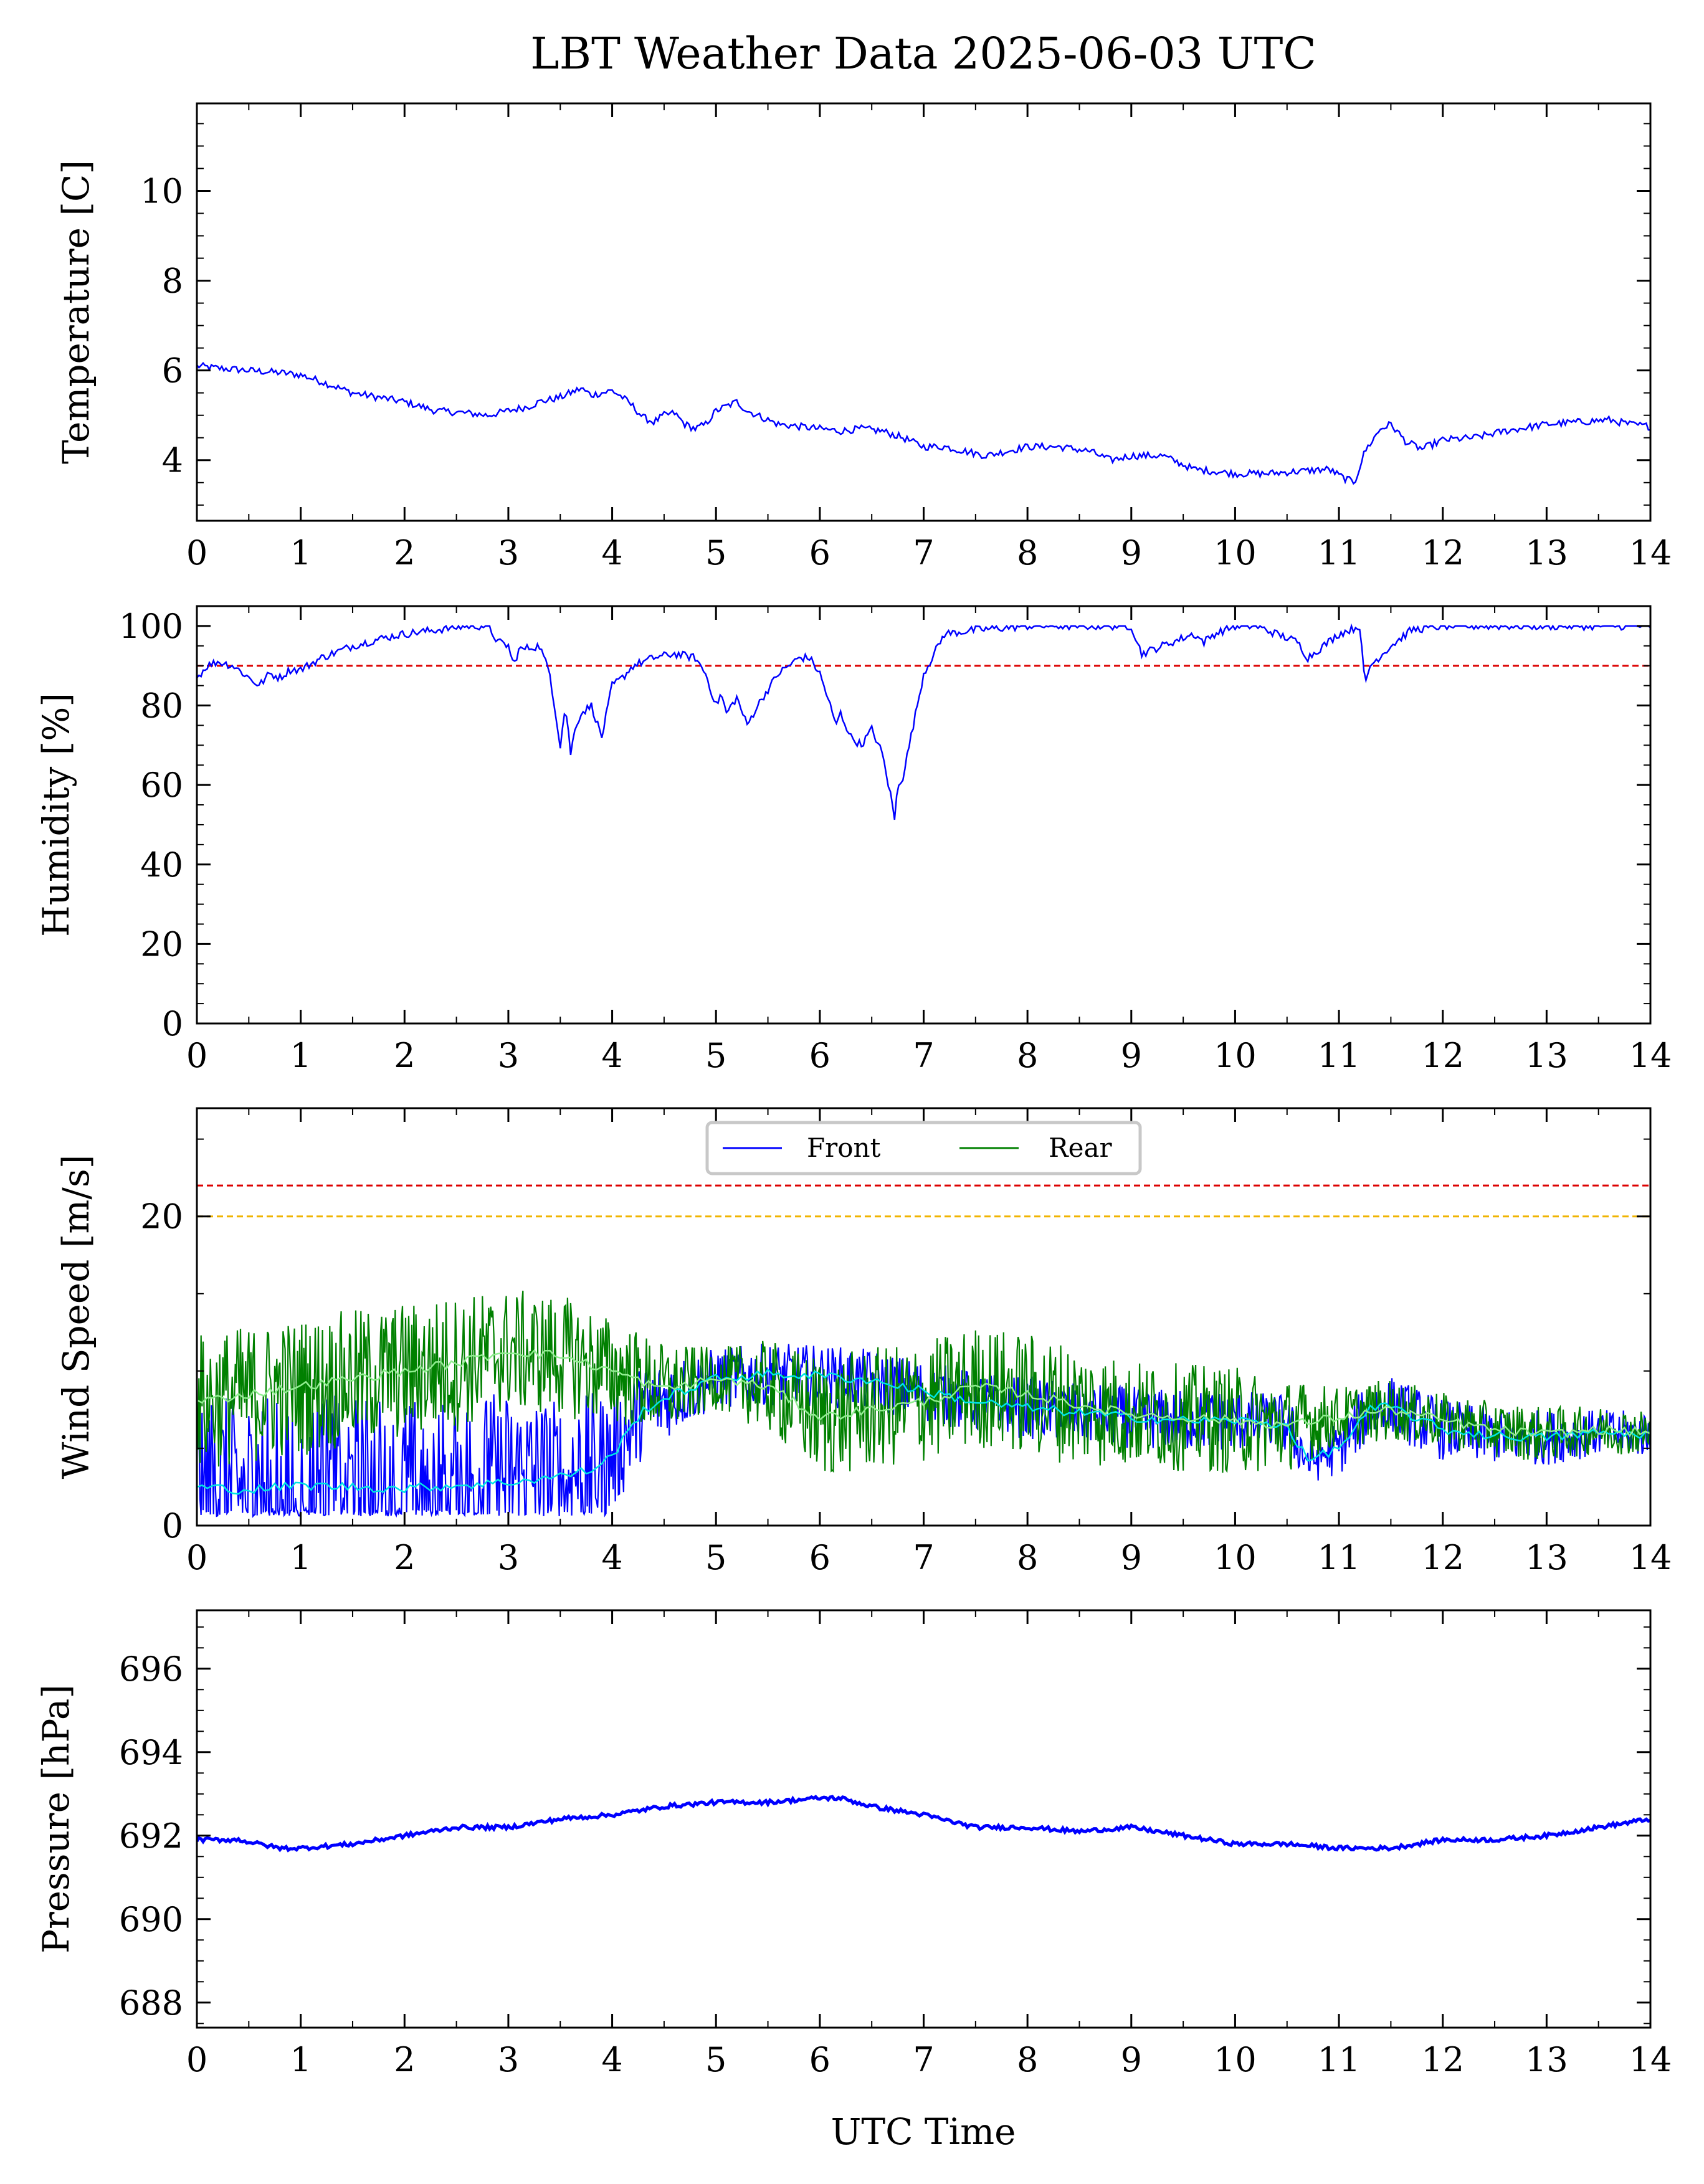  Describe the element at coordinates (1081, 1147) in the screenshot. I see `legend-rear-label: Rear` at that location.